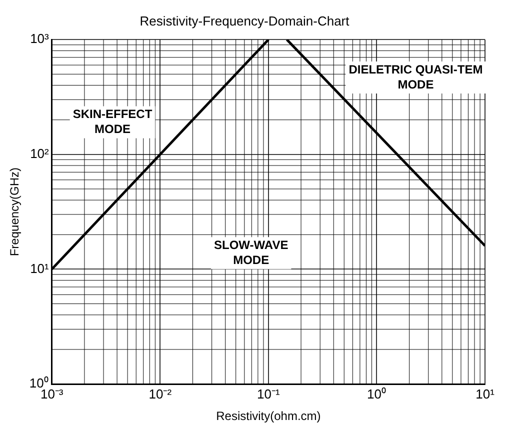 Image resolution: width=507 pixels, height=432 pixels. What do you see at coordinates (245, 20) in the screenshot?
I see `chart-title: Resistivity-Frequency-Domain-Chart` at bounding box center [245, 20].